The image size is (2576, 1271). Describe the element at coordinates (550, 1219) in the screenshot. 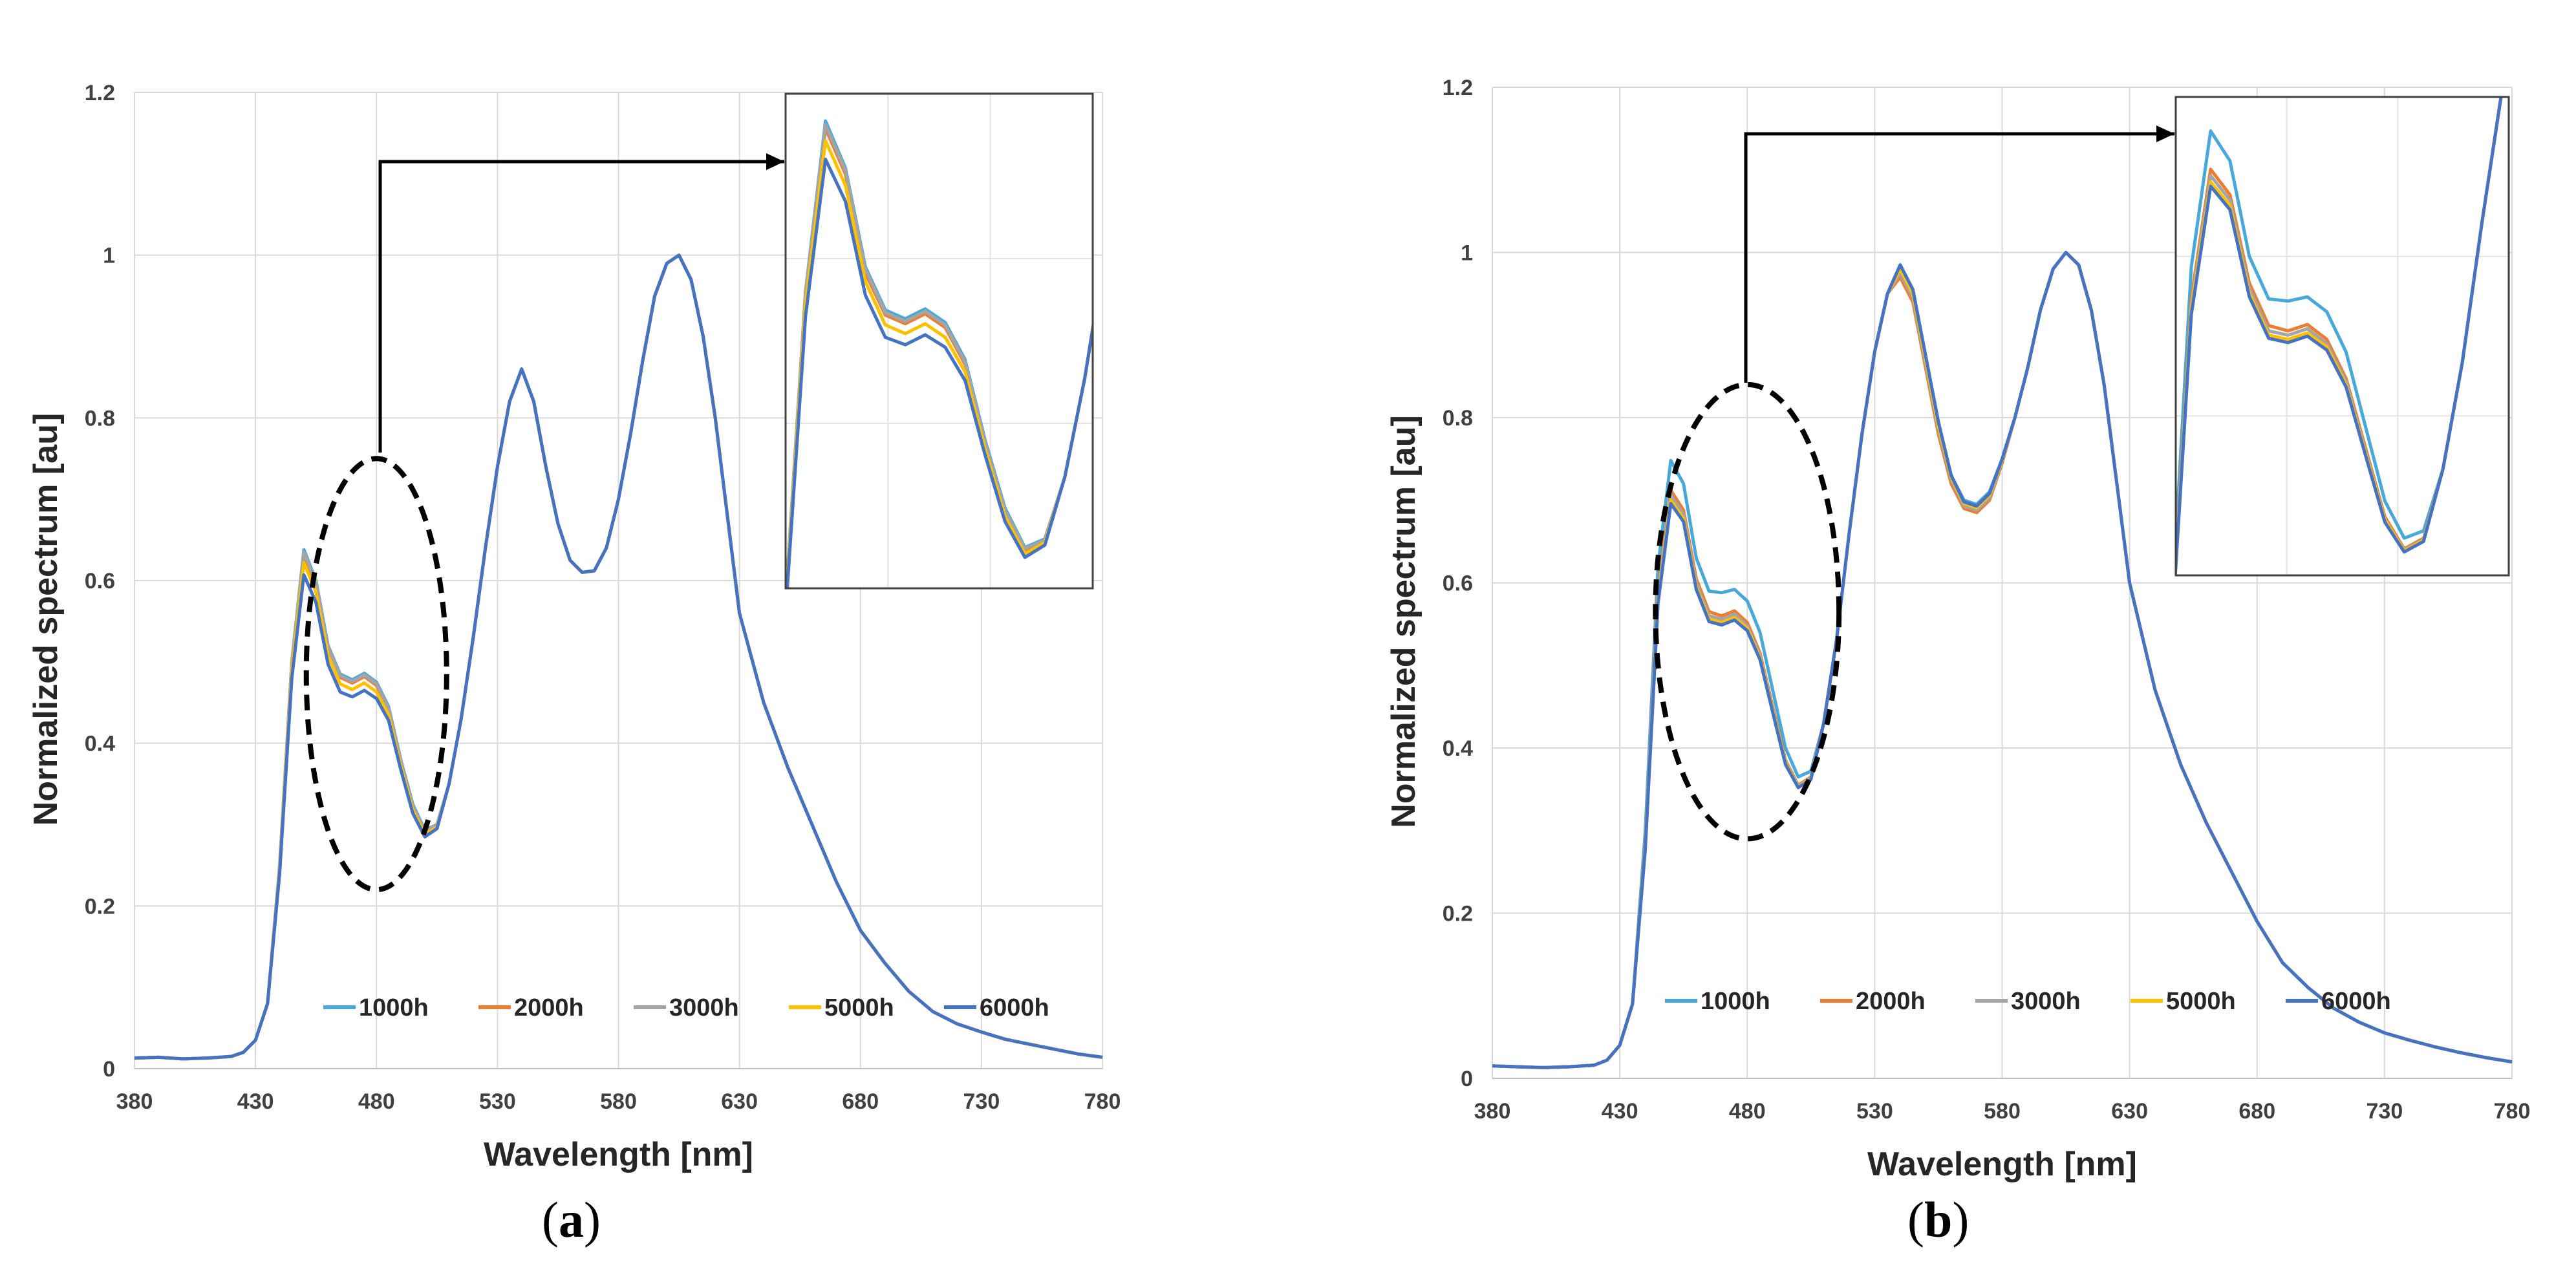

I see `panel-a-caption-open: (` at that location.